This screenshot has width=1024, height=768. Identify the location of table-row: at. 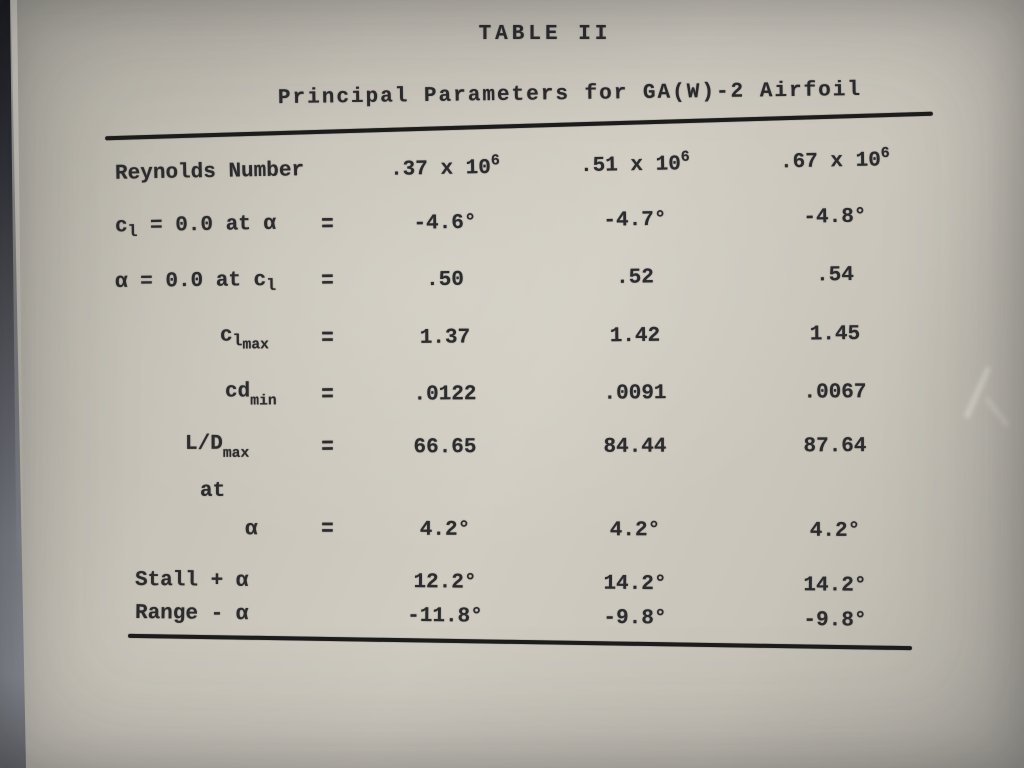
(520, 491).